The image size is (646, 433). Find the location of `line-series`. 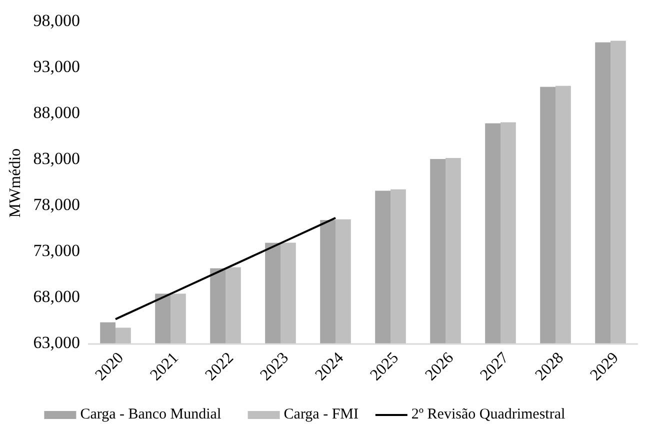

line-series is located at coordinates (225, 268).